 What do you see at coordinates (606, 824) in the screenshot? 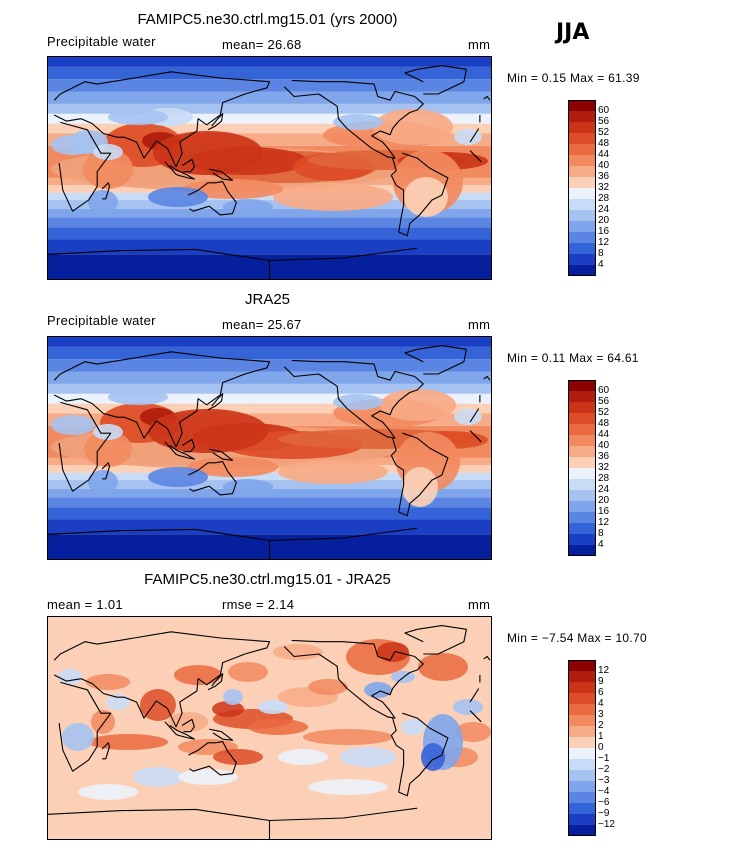
I see `colorbar-tick-label: −12` at bounding box center [606, 824].